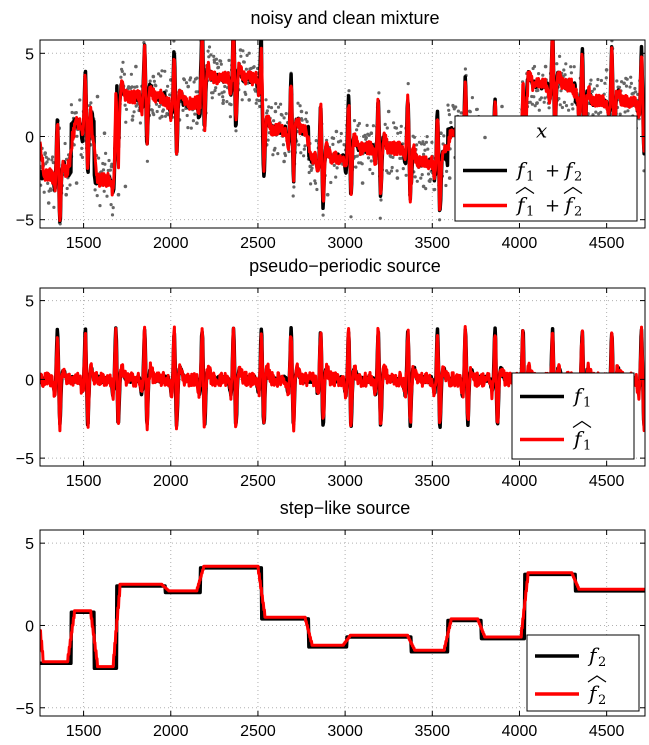 The height and width of the screenshot is (745, 649). I want to click on y-tick-label: 5, so click(29, 544).